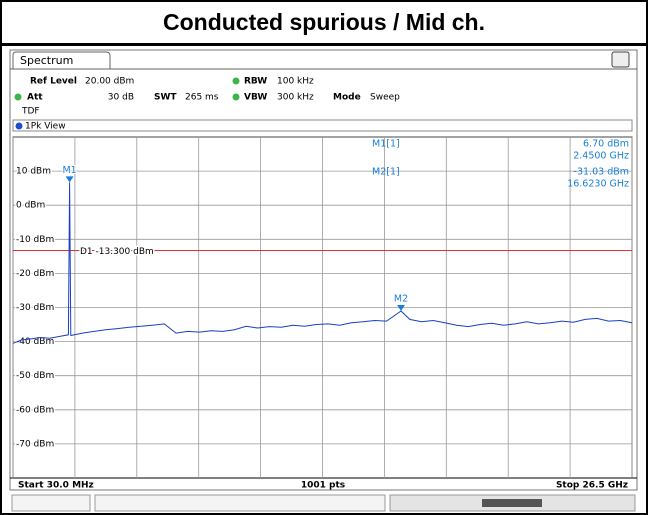 The image size is (648, 515). What do you see at coordinates (512, 503) in the screenshot?
I see `progress` at bounding box center [512, 503].